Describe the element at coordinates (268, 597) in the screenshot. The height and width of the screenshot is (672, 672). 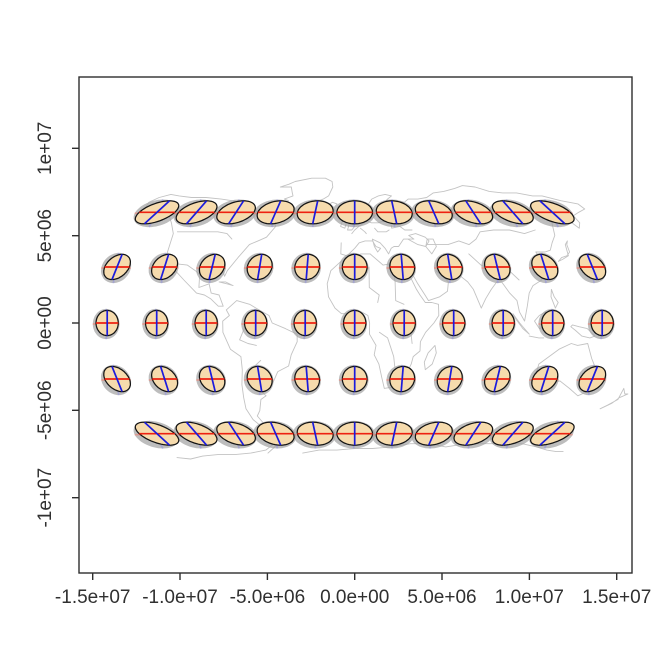
I see `x-tick-label: -5.0e+06` at that location.